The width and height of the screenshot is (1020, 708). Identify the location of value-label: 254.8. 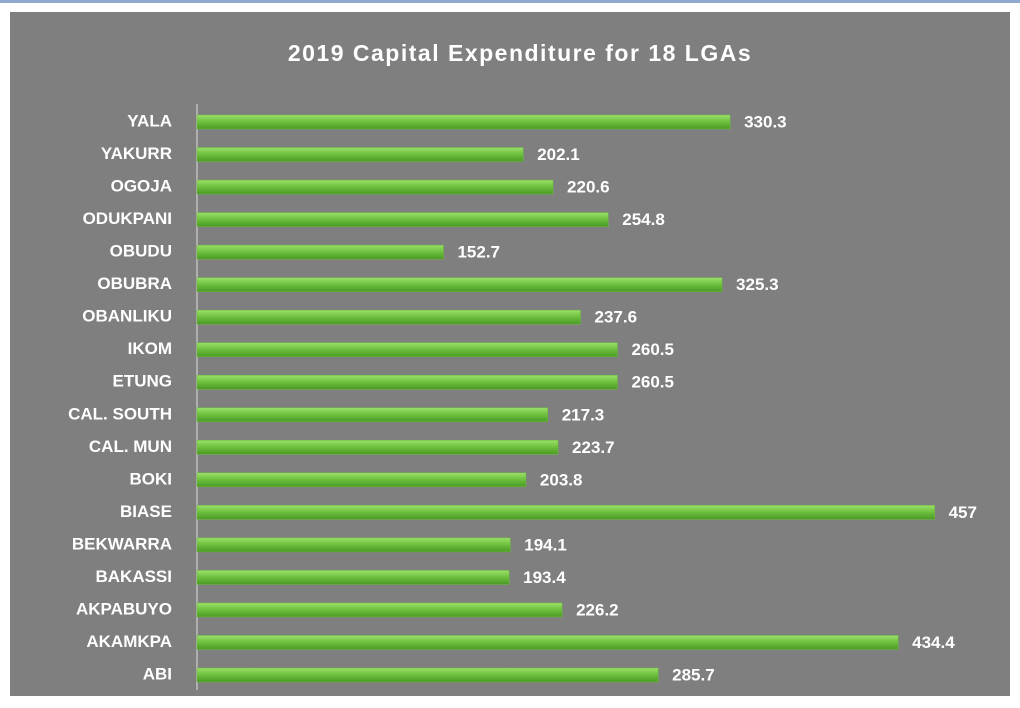
(643, 219).